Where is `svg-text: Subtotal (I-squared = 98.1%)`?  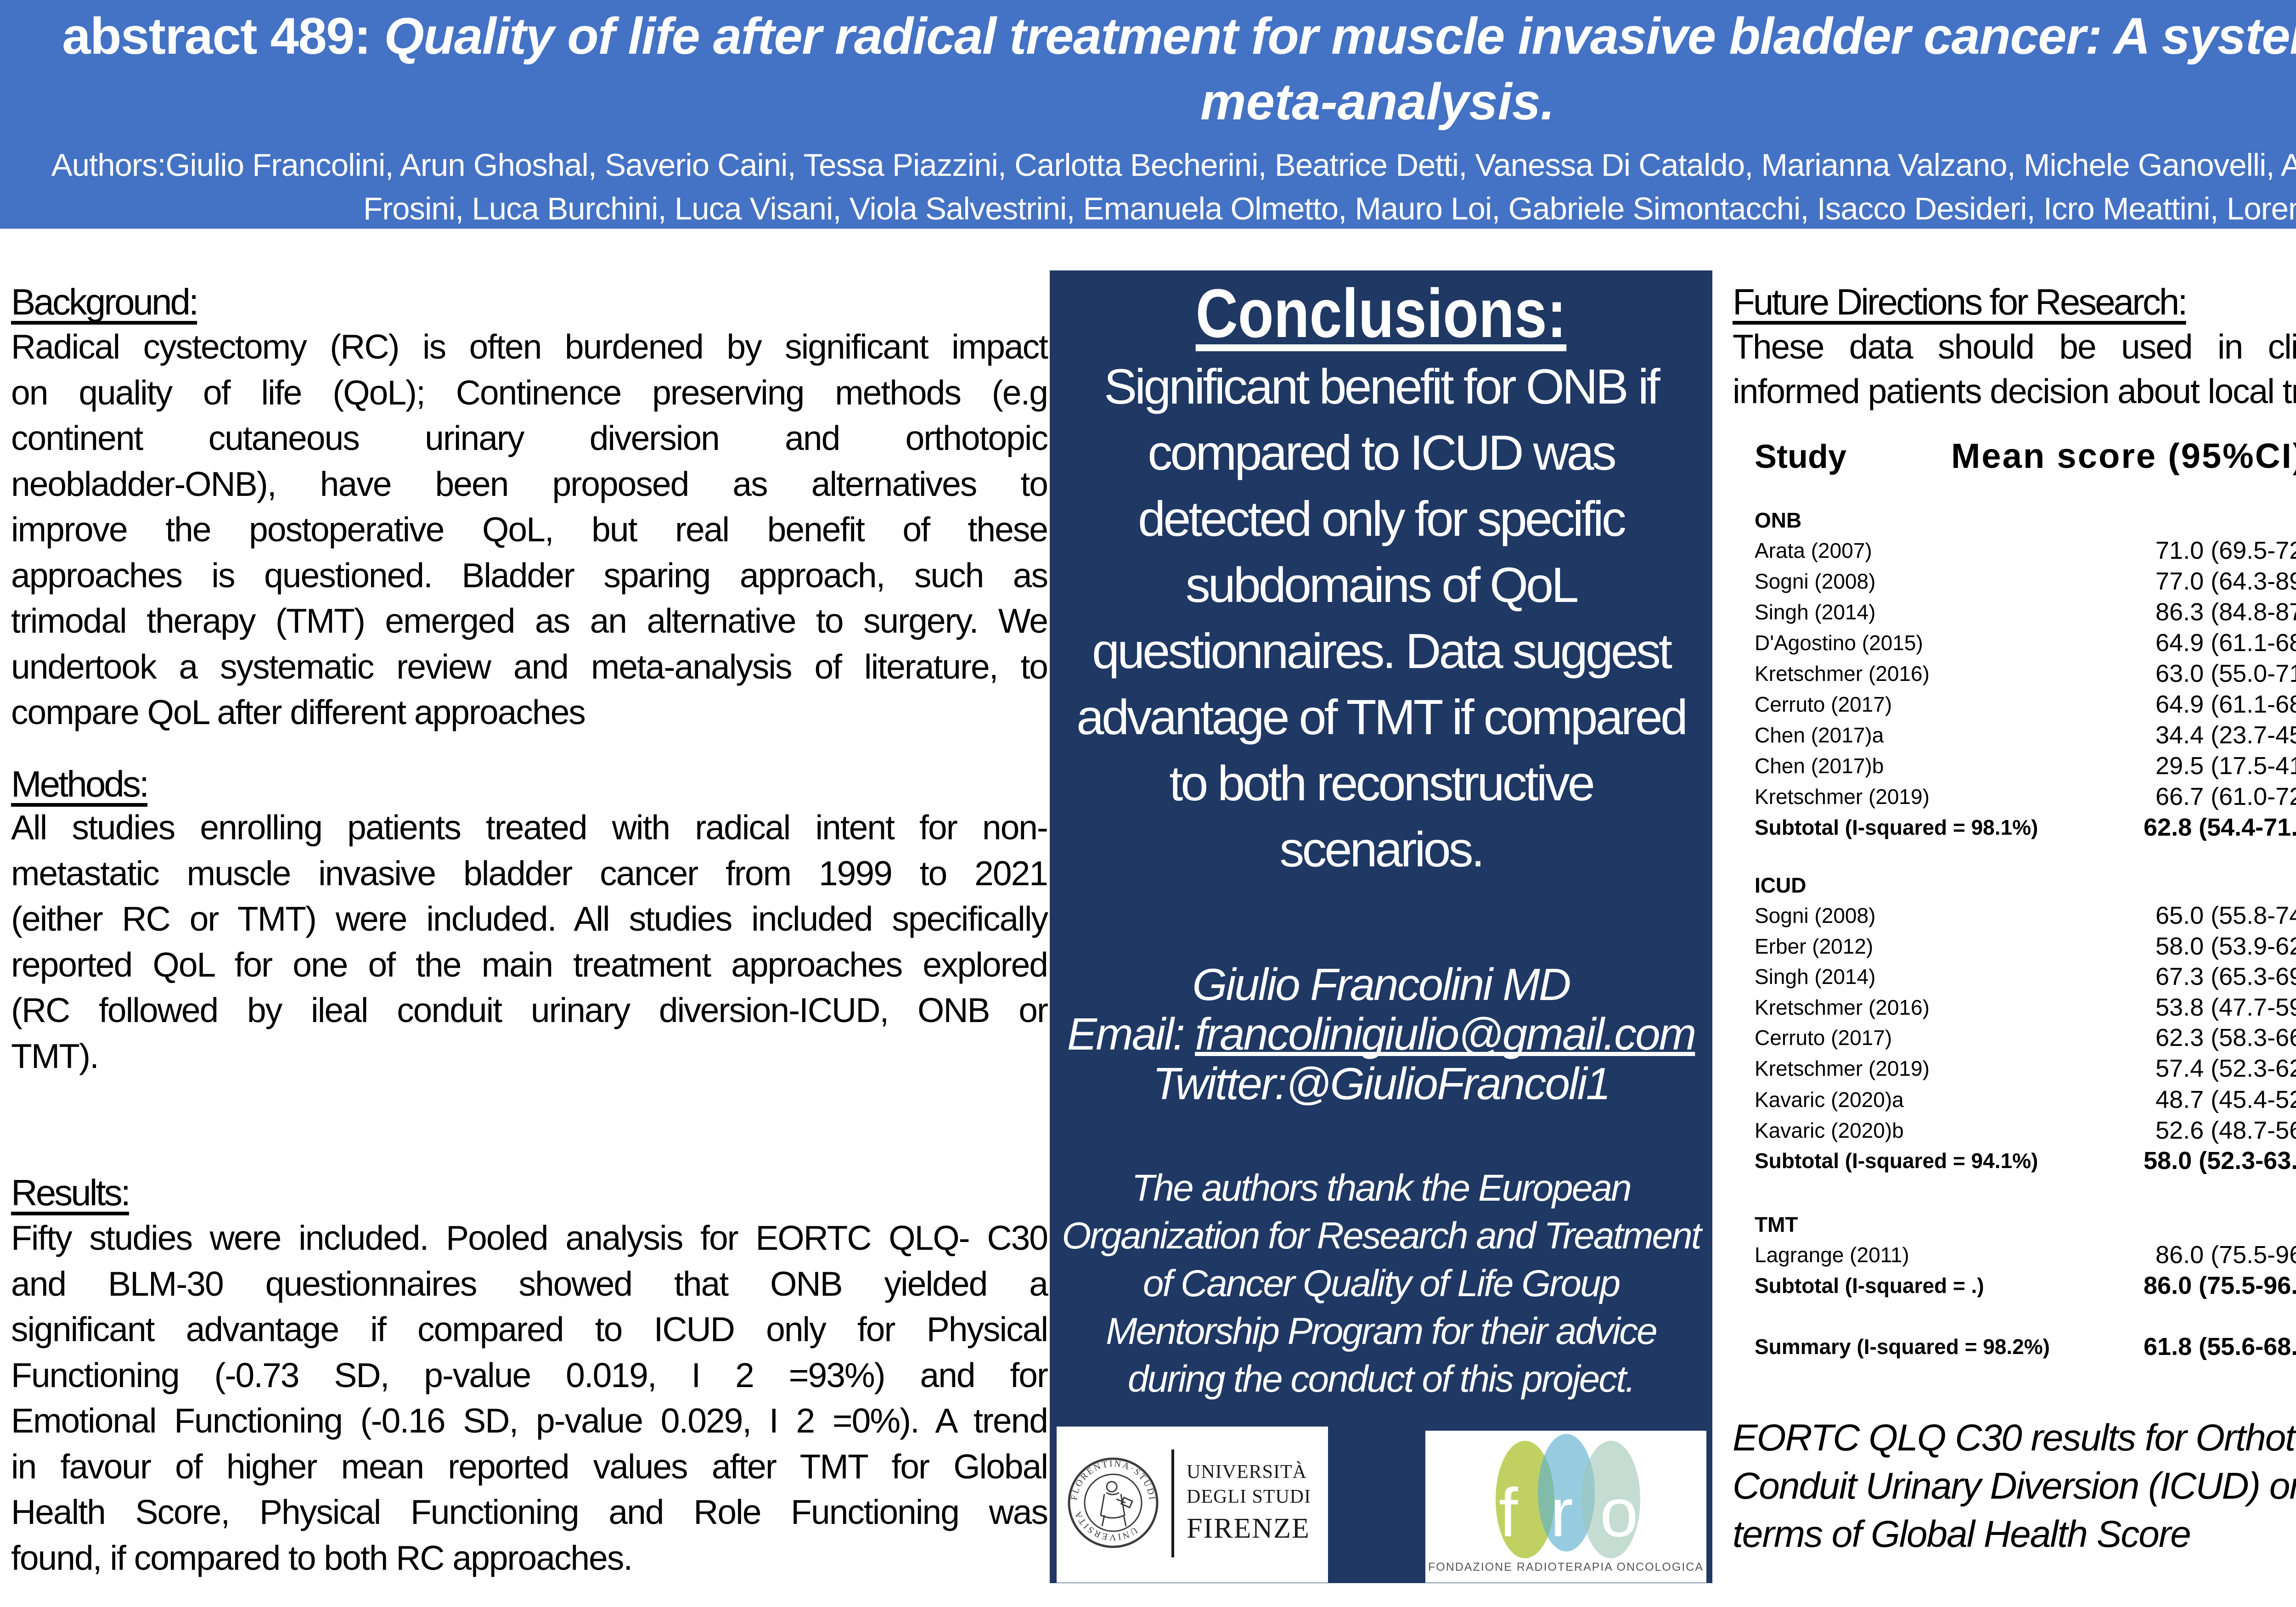
svg-text: Subtotal (I-squared = 98.1%) is located at coordinates (1897, 827).